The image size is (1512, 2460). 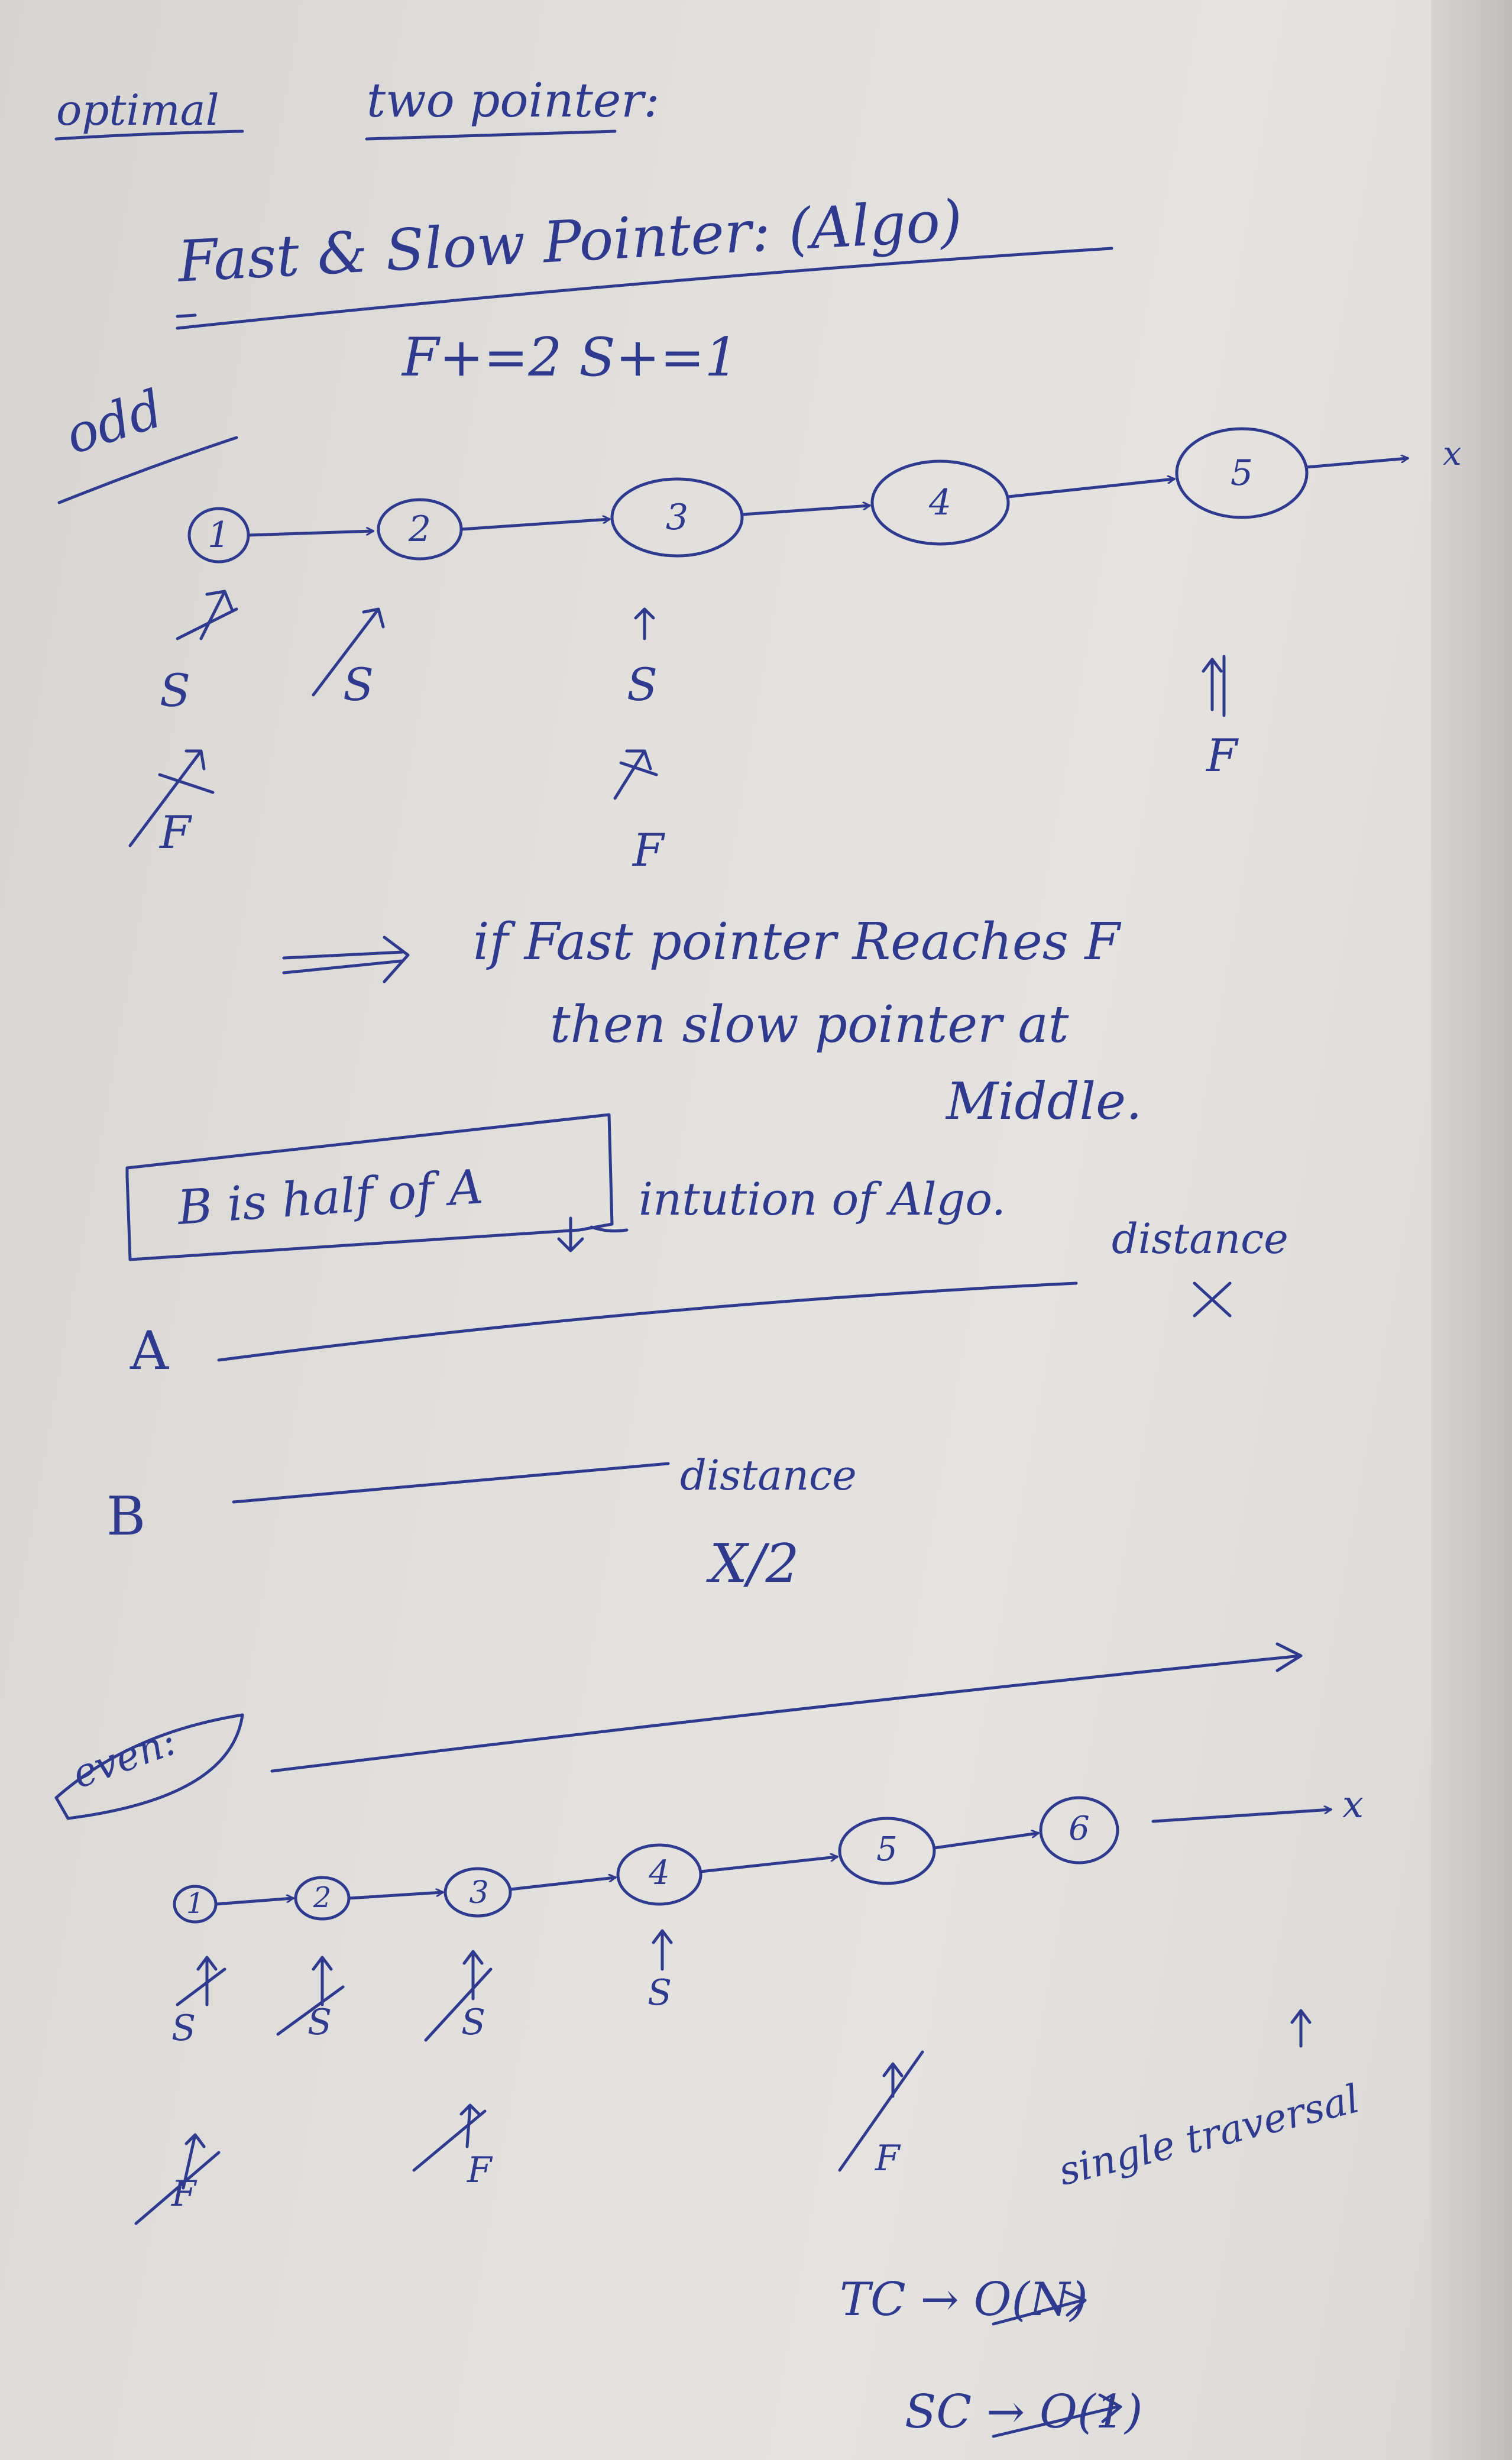 What do you see at coordinates (1200, 1239) in the screenshot?
I see `a-distance-label: distance` at bounding box center [1200, 1239].